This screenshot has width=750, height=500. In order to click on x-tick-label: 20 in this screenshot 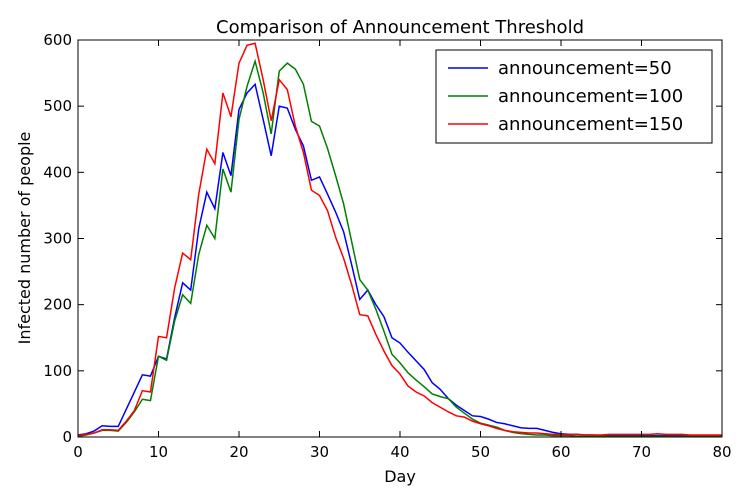, I will do `click(238, 452)`.